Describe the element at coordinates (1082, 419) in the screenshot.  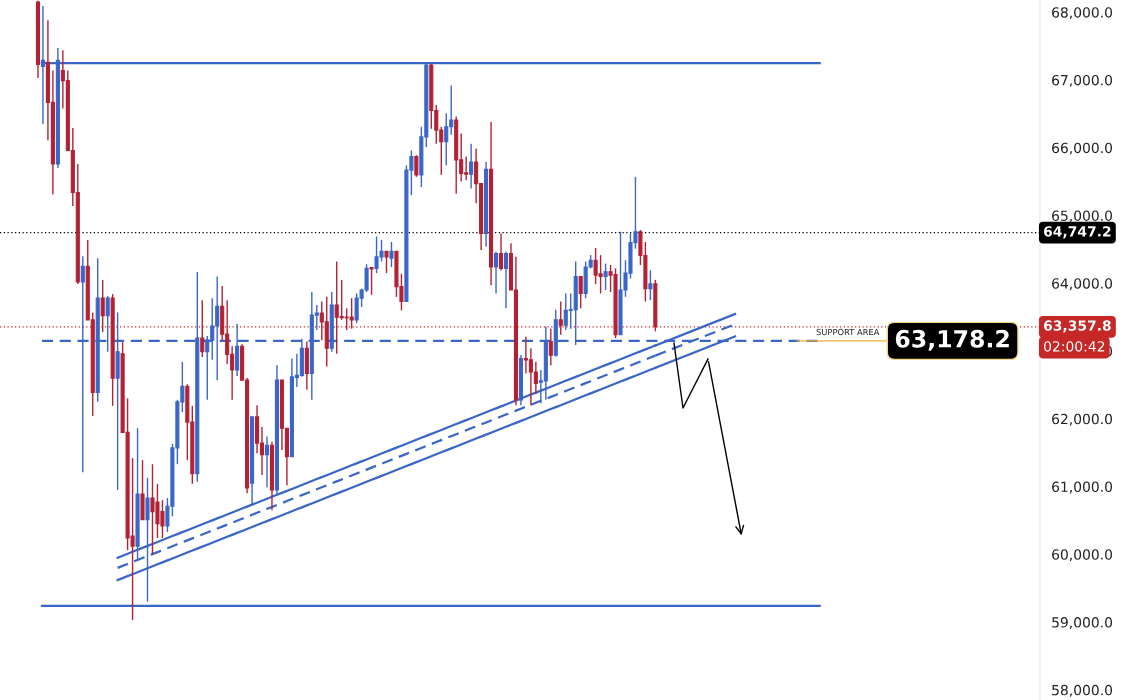
I see `y-tick-label: 62,000.0` at that location.